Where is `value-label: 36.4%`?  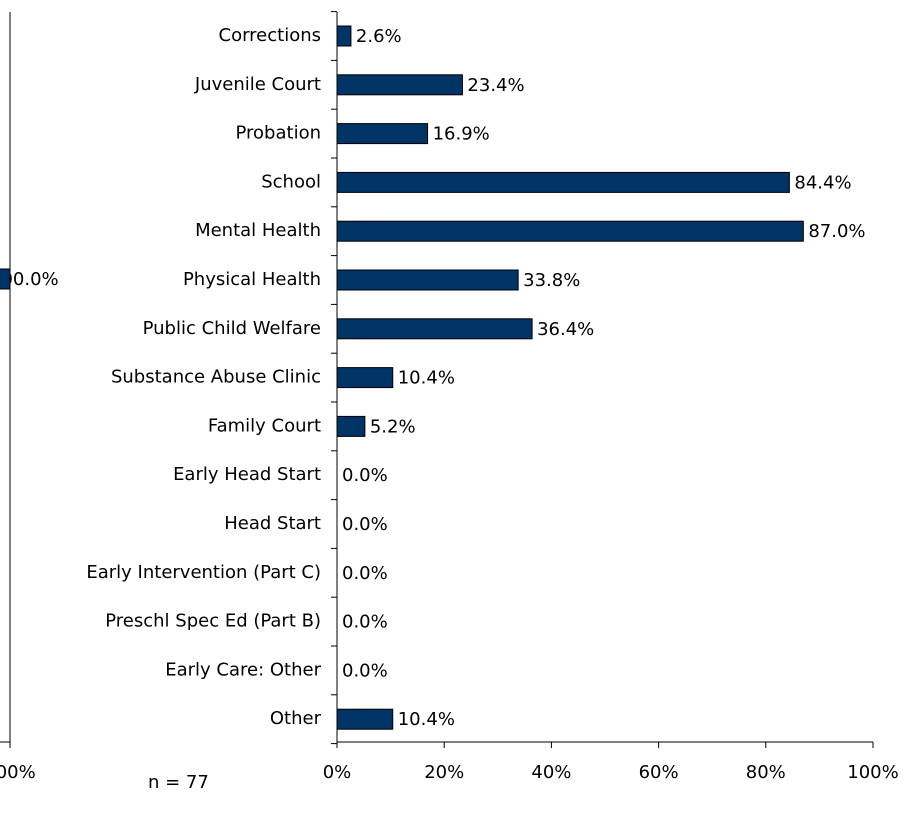
value-label: 36.4% is located at coordinates (565, 329).